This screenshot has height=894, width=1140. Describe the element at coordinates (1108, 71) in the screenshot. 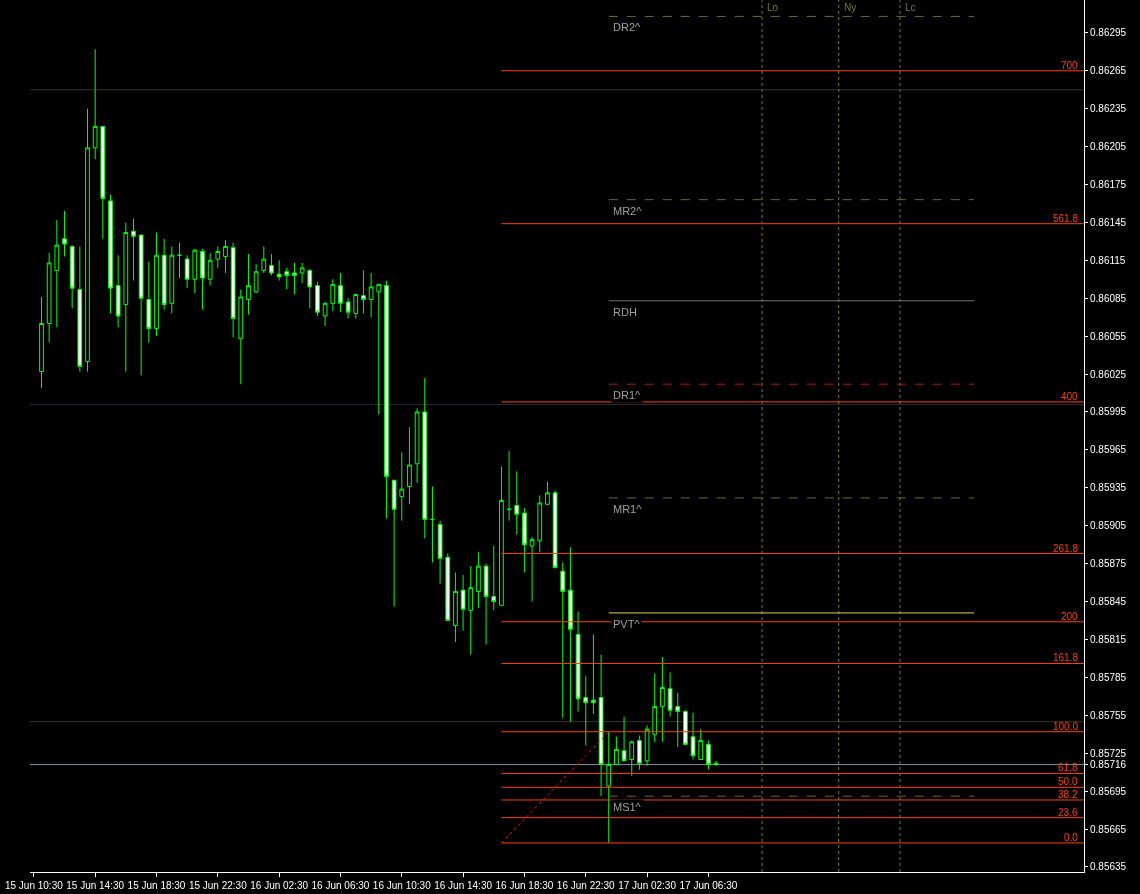

I see `y-tick-label: 0.86265` at that location.